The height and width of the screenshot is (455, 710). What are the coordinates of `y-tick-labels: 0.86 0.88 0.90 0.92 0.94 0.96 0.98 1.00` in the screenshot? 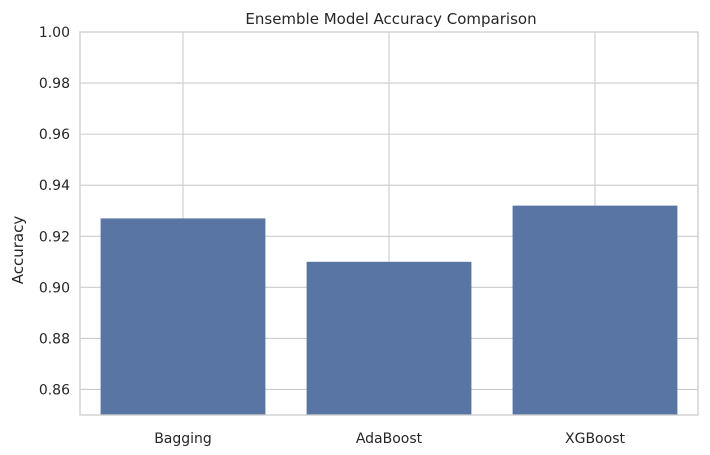 It's located at (54, 211).